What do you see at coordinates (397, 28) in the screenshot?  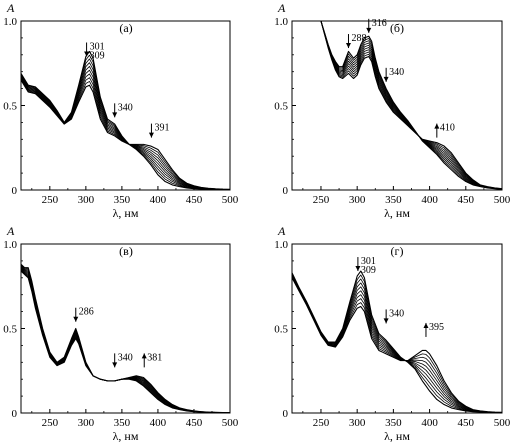 I see `panel-label: (б)` at bounding box center [397, 28].